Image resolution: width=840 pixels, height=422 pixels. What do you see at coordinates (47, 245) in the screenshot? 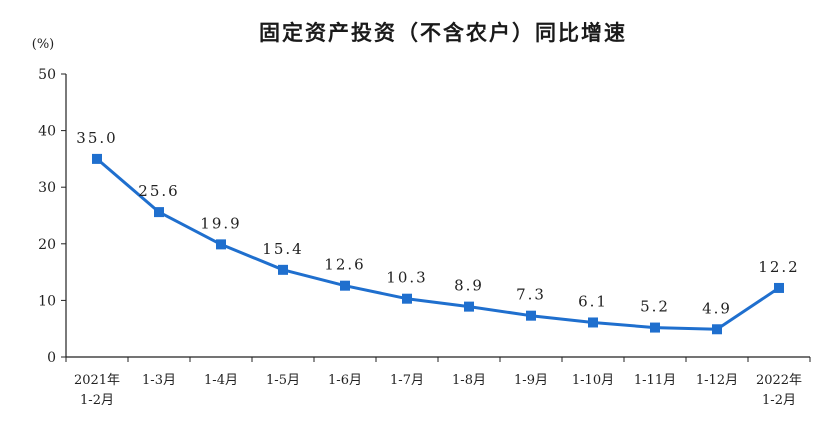
I see `y-tick-label: 20` at bounding box center [47, 245].